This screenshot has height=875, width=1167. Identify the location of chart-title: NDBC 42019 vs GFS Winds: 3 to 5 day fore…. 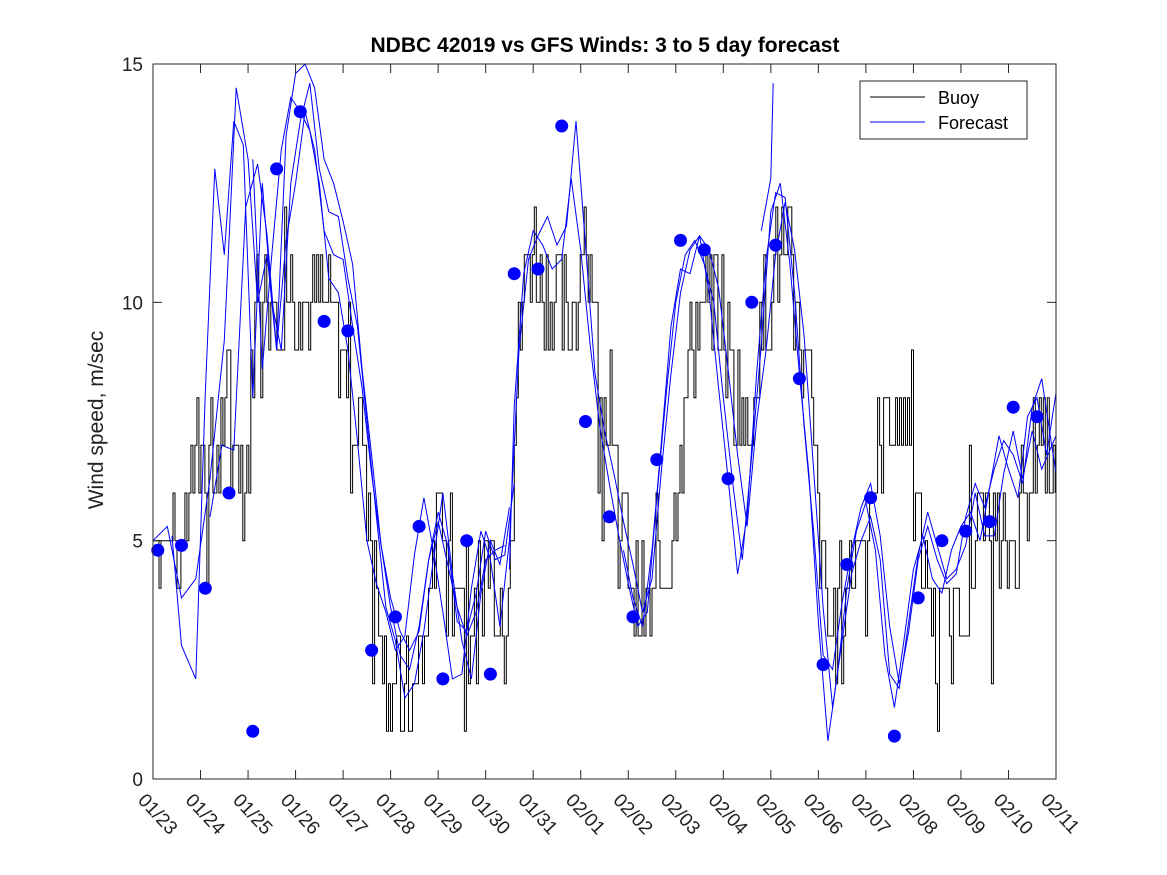
(605, 45).